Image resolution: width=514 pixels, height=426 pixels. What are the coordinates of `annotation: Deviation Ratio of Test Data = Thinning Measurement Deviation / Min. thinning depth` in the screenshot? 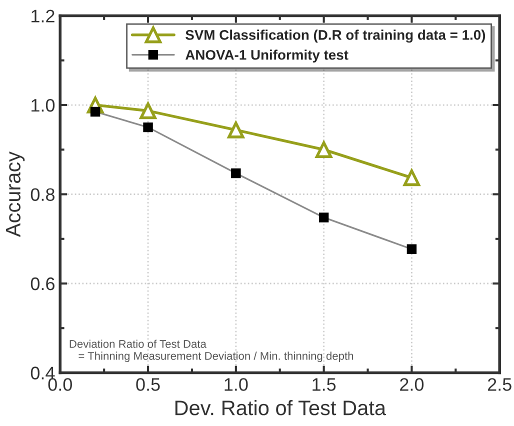 It's located at (212, 351).